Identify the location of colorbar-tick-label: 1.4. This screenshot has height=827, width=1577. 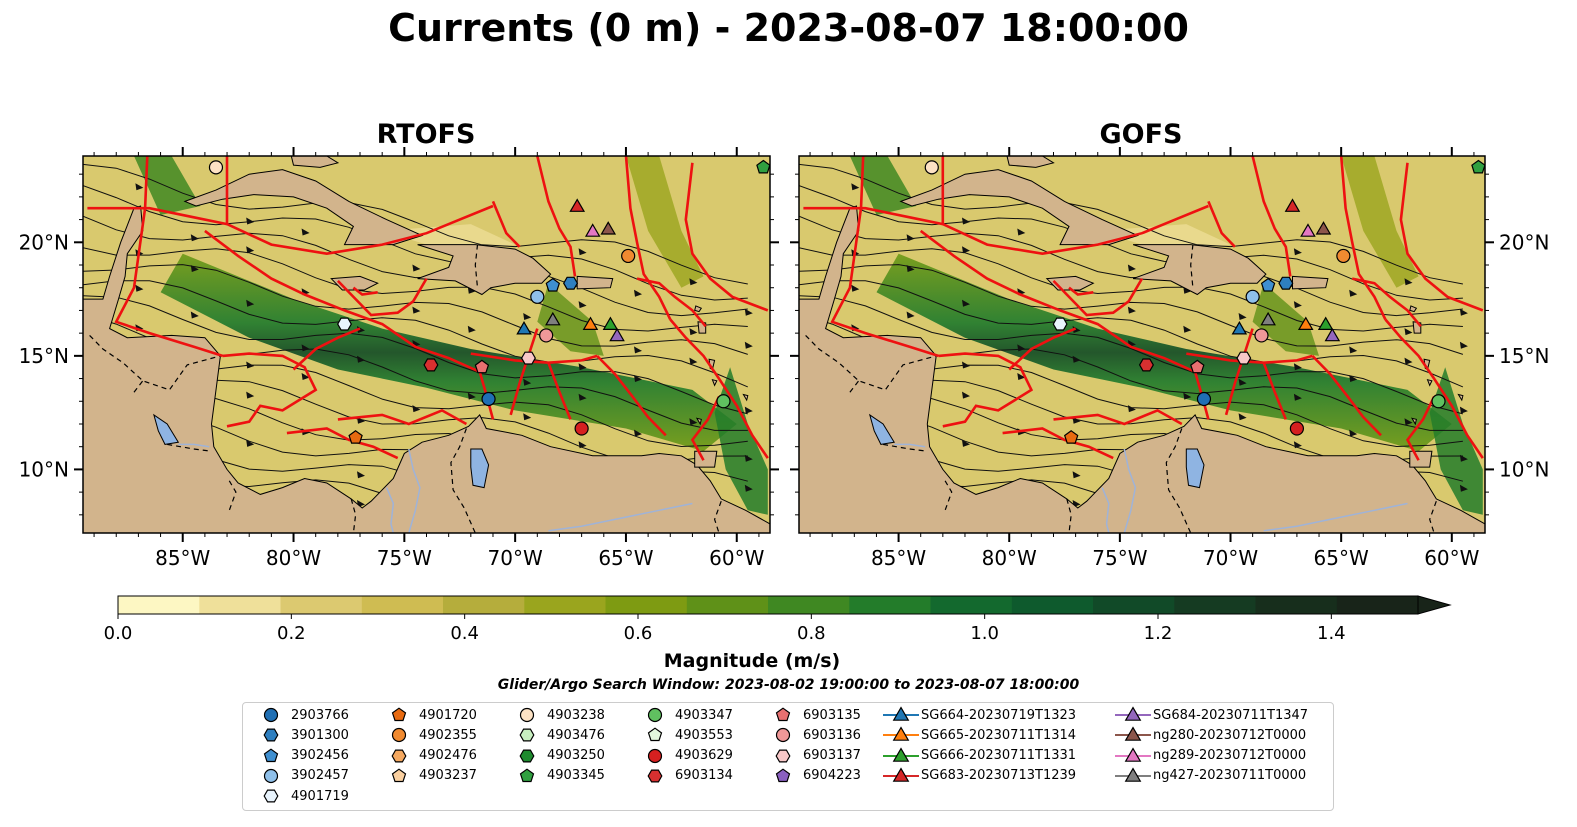
(1331, 633).